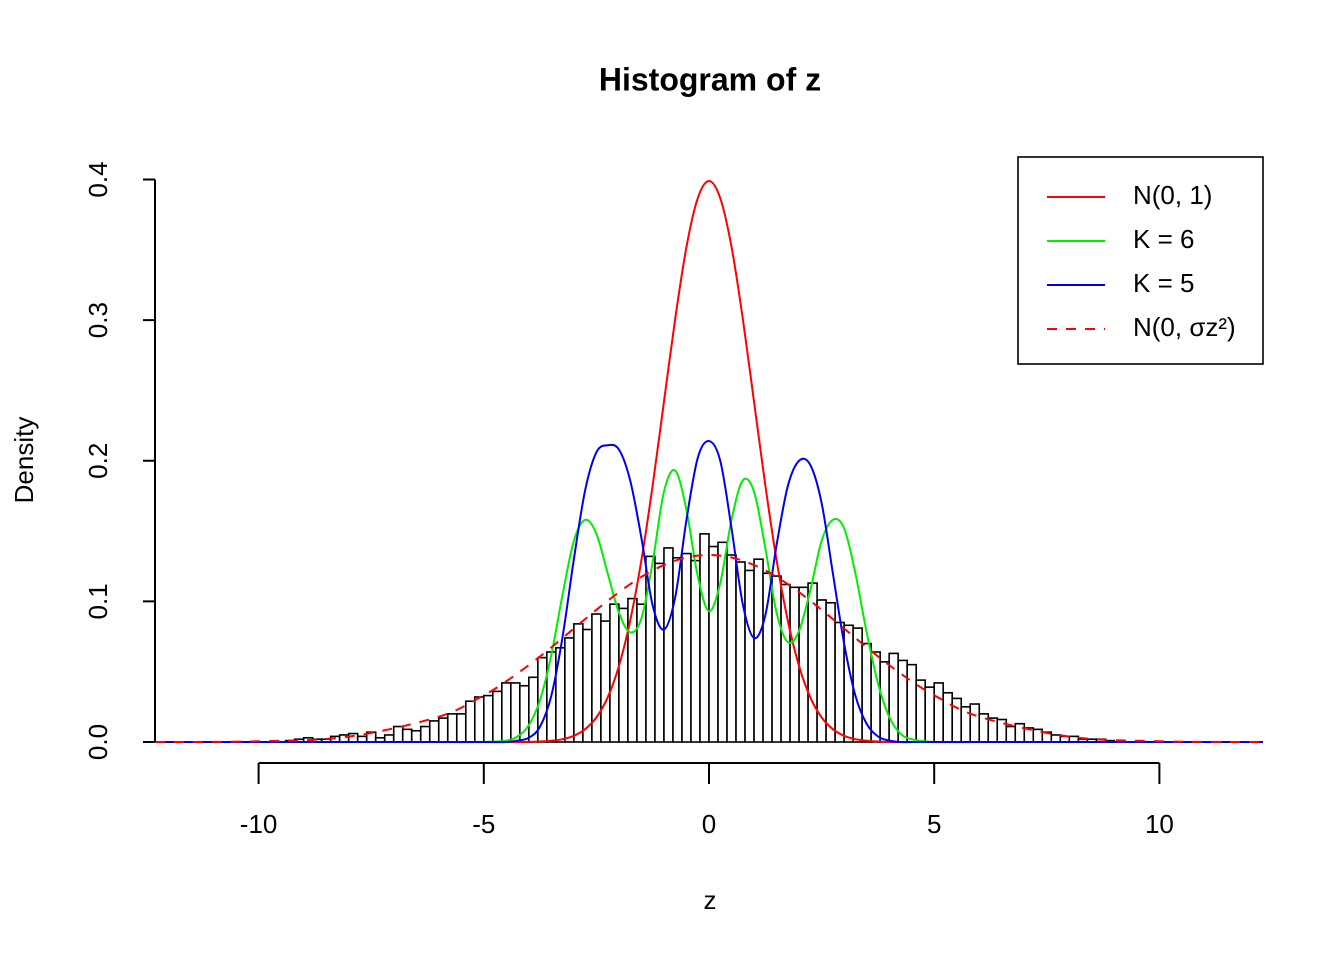 Image resolution: width=1344 pixels, height=965 pixels. What do you see at coordinates (1163, 283) in the screenshot?
I see `legend-label: K = 5` at bounding box center [1163, 283].